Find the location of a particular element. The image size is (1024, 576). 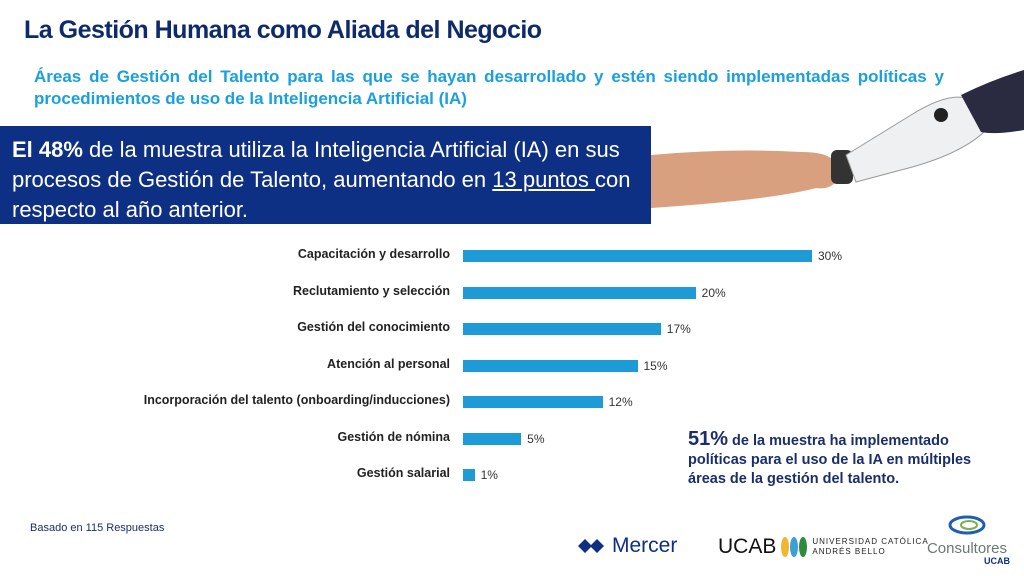

note-big-number: 51% is located at coordinates (708, 439).